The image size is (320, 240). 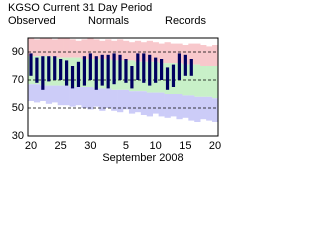 What do you see at coordinates (90, 146) in the screenshot?
I see `x-tick-label: 30` at bounding box center [90, 146].